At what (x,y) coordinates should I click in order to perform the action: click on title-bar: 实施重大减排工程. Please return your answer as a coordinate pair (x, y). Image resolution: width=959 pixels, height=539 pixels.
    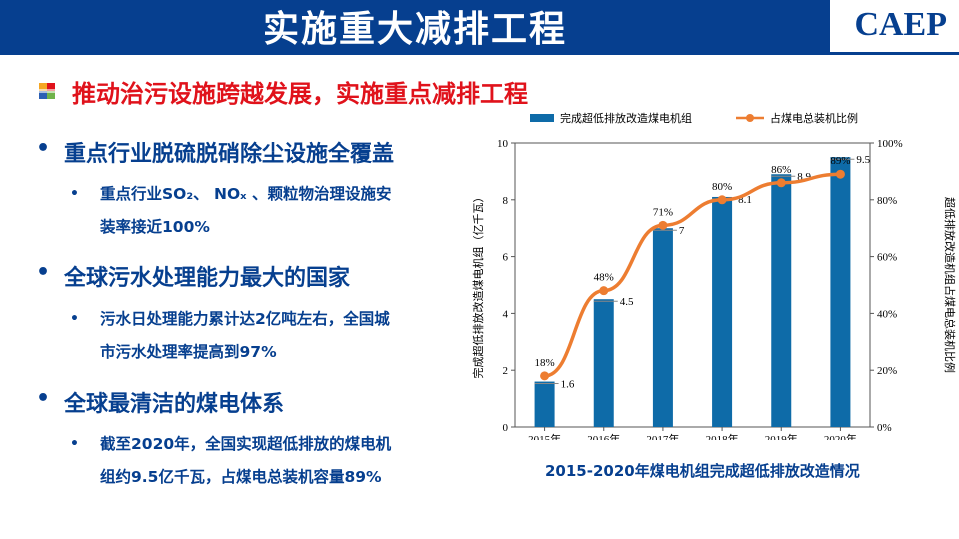
    Looking at the image, I should click on (415, 26).